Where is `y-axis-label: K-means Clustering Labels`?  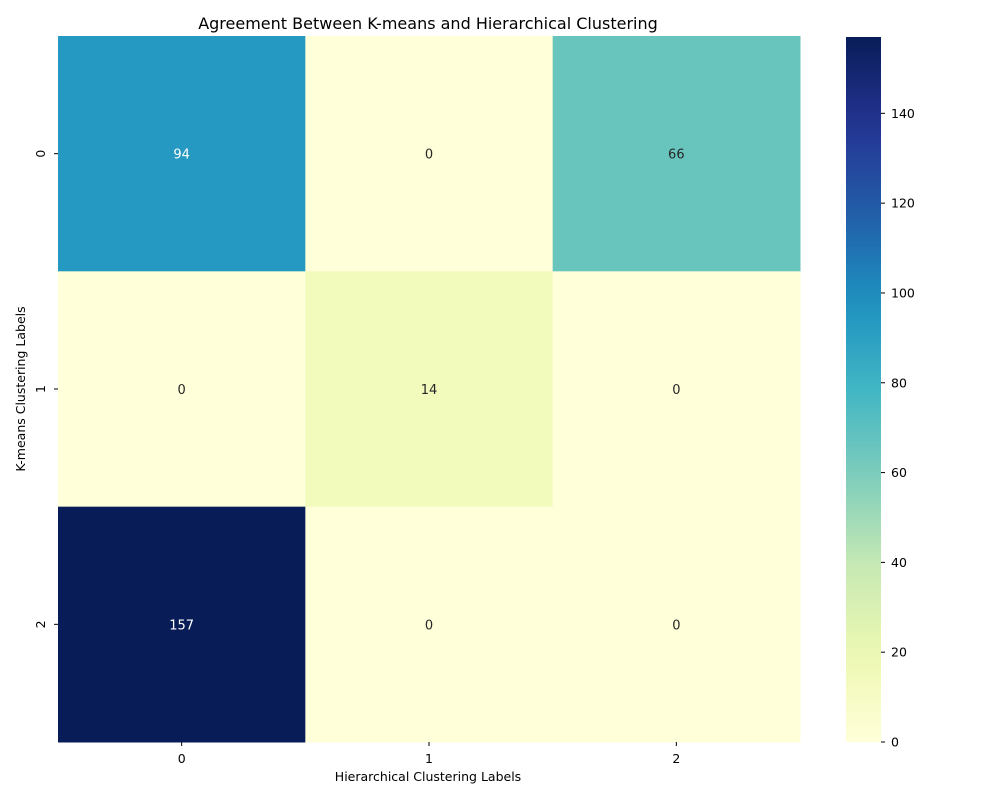 y-axis-label: K-means Clustering Labels is located at coordinates (20, 388).